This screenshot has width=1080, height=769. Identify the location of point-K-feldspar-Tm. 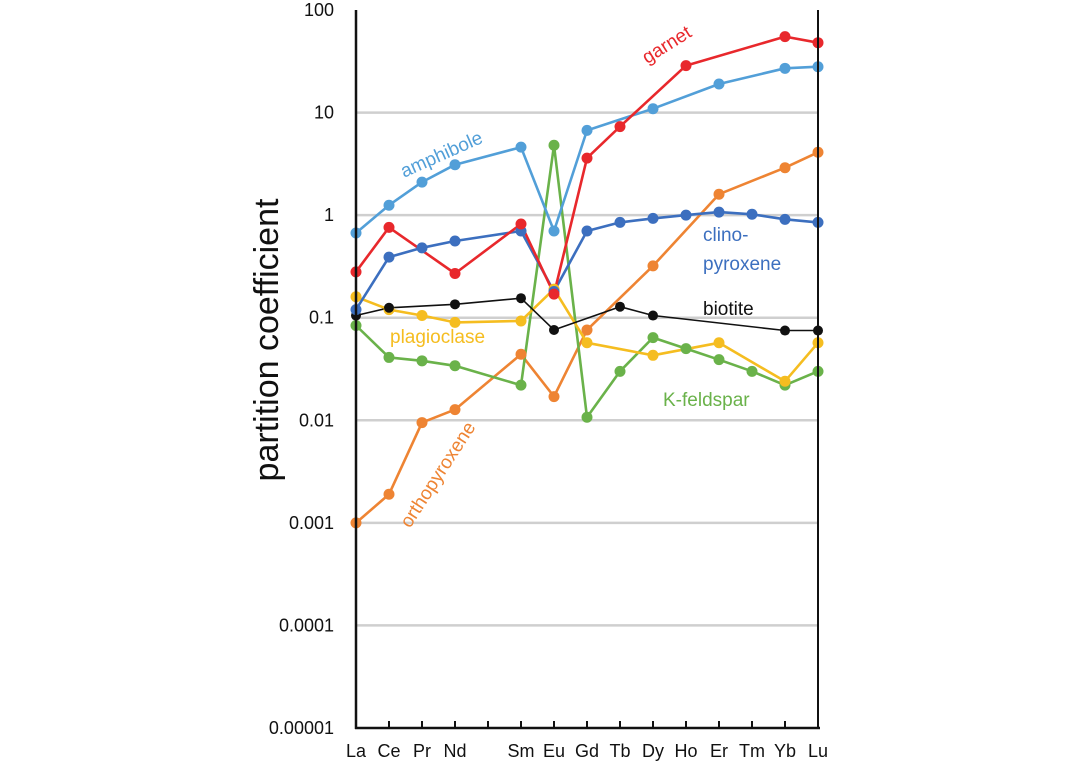
(752, 371).